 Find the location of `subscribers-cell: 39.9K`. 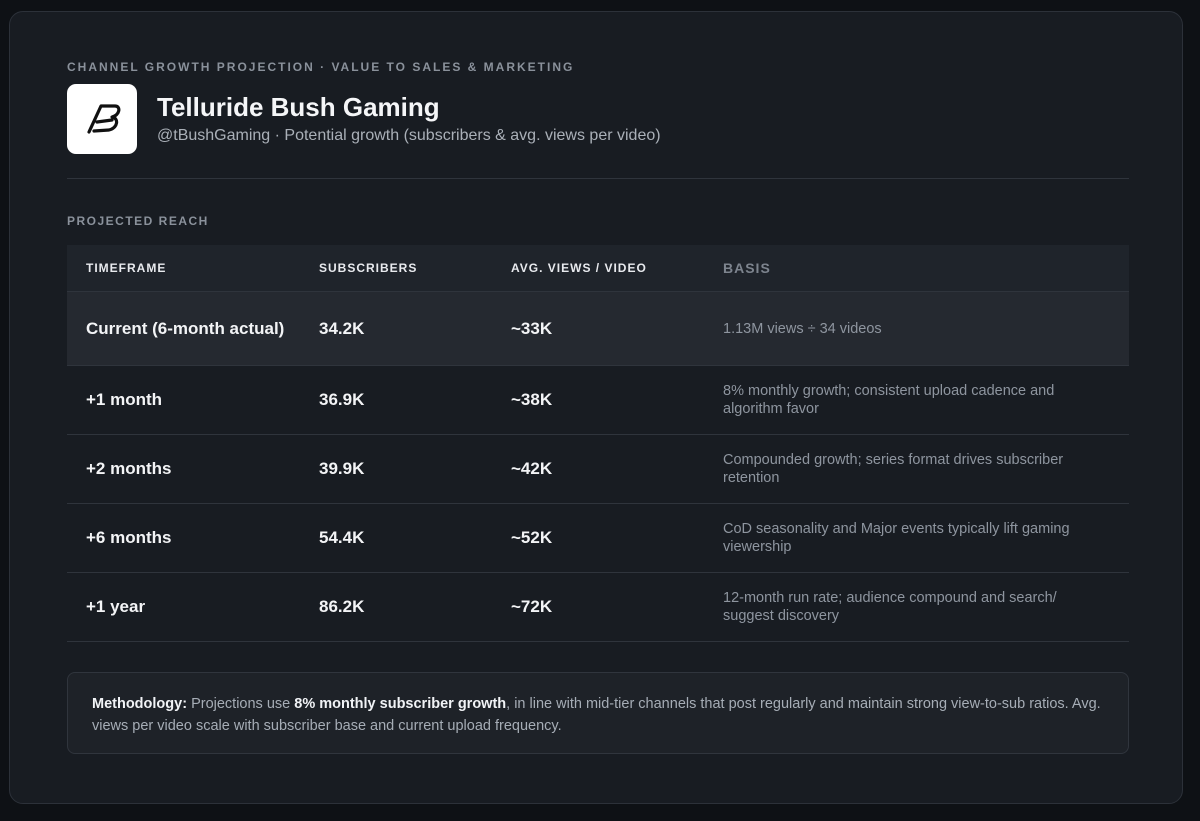

subscribers-cell: 39.9K is located at coordinates (396, 469).